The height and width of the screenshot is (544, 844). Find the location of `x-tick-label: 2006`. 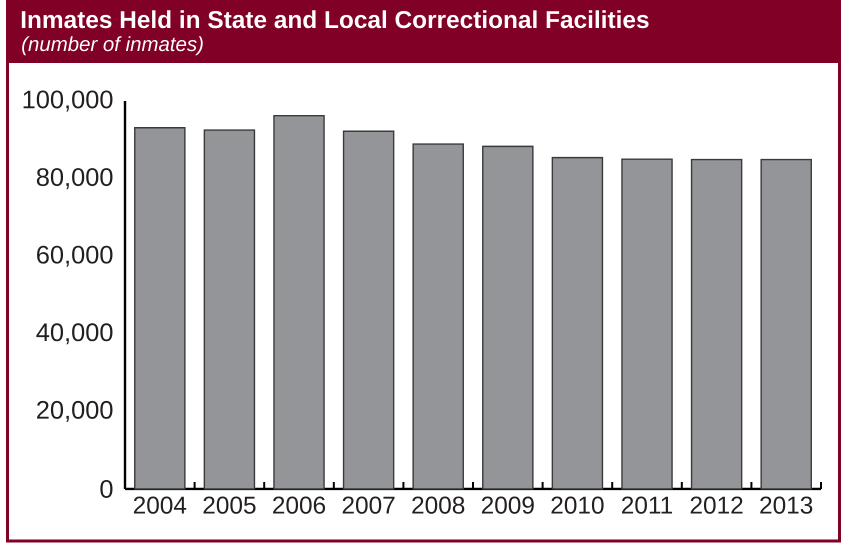

x-tick-label: 2006 is located at coordinates (299, 505).